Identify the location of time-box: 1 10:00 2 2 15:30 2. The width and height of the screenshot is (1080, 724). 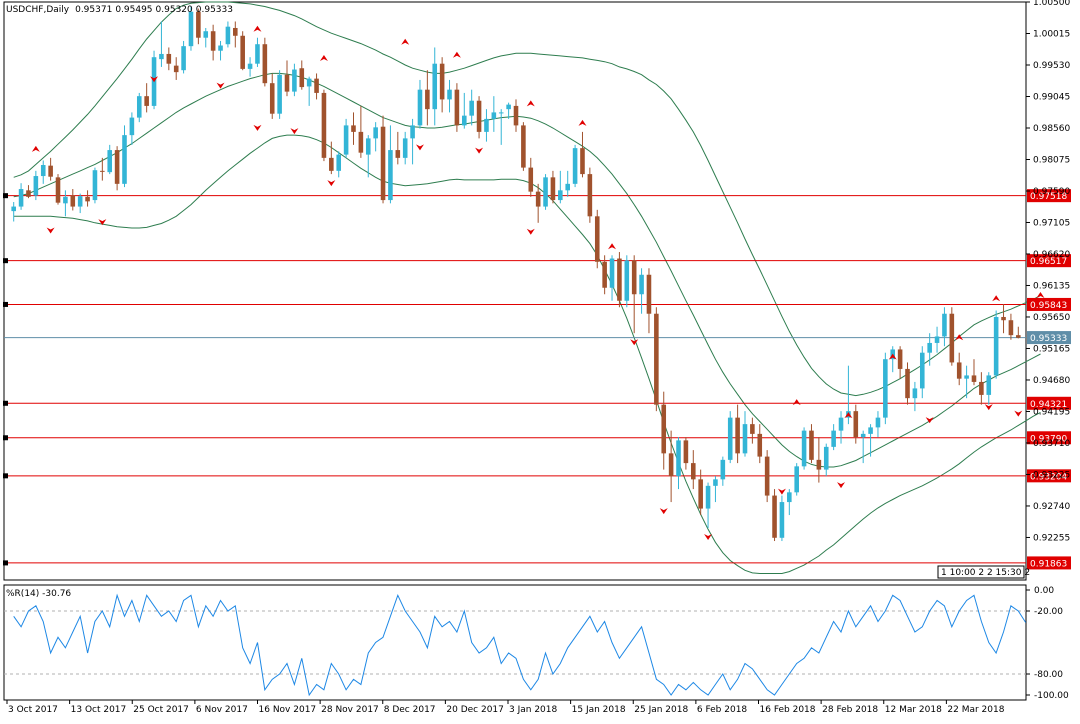
(983, 572).